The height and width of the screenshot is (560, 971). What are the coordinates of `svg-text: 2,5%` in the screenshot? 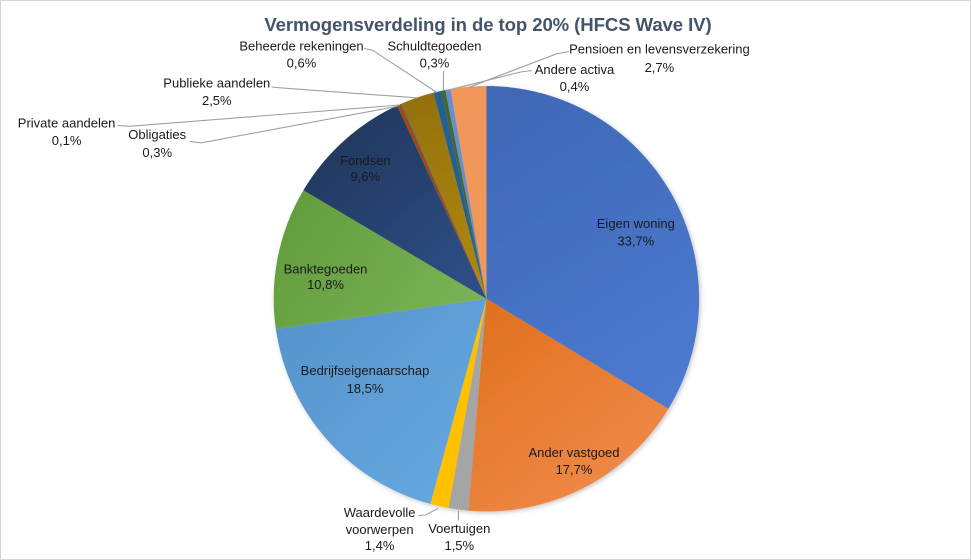 It's located at (217, 100).